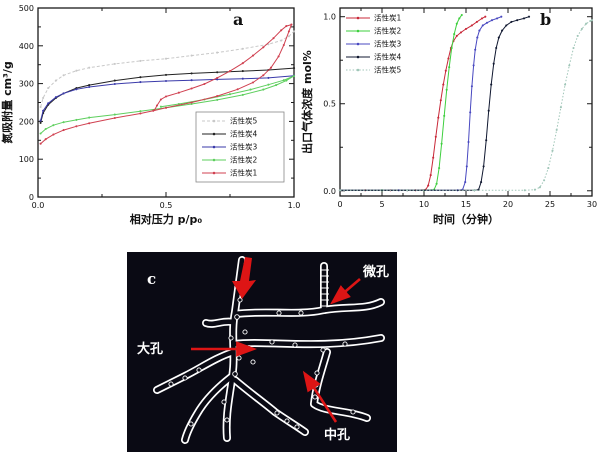 The height and width of the screenshot is (459, 600). What do you see at coordinates (26, 46) in the screenshot?
I see `y-tick-label: 400` at bounding box center [26, 46].